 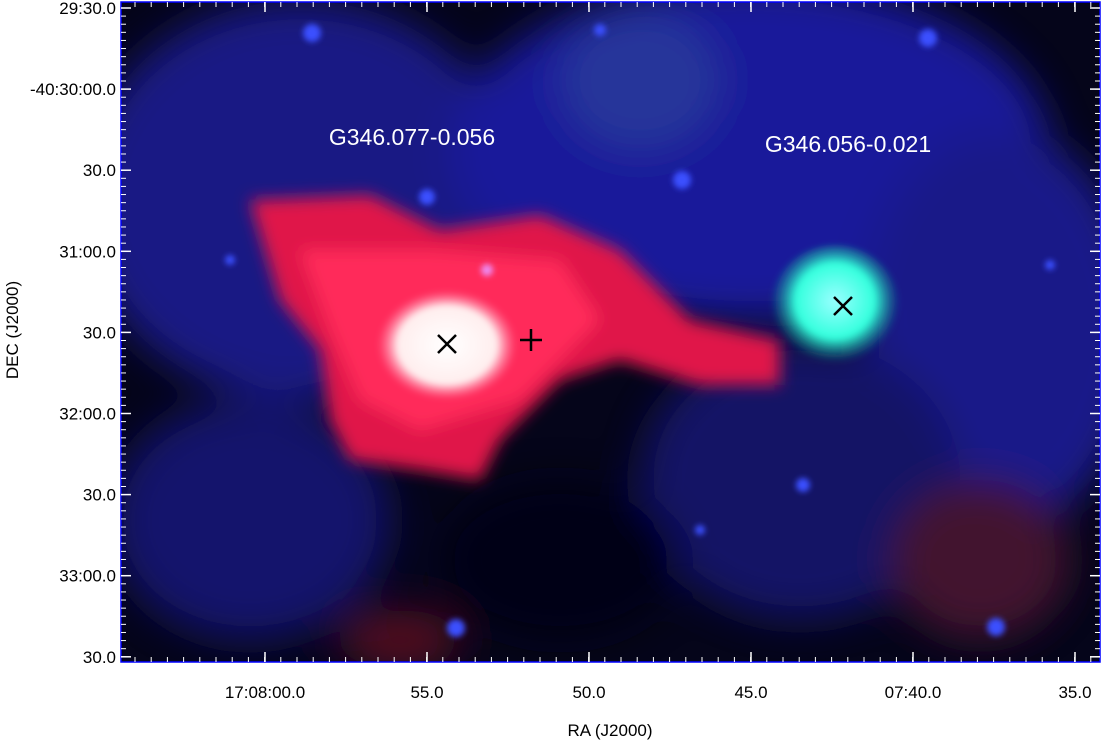 What do you see at coordinates (412, 137) in the screenshot?
I see `source-label: G346.077-0.056` at bounding box center [412, 137].